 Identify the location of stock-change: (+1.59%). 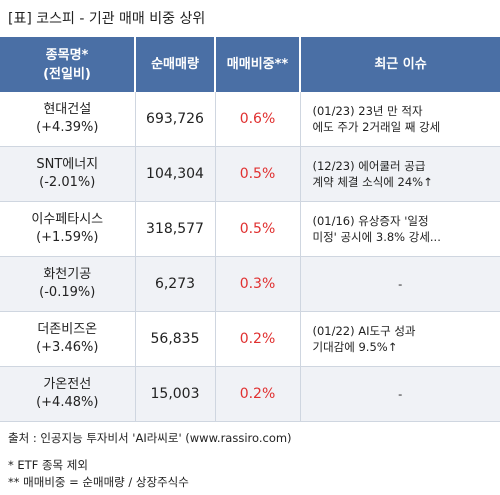
(67, 237).